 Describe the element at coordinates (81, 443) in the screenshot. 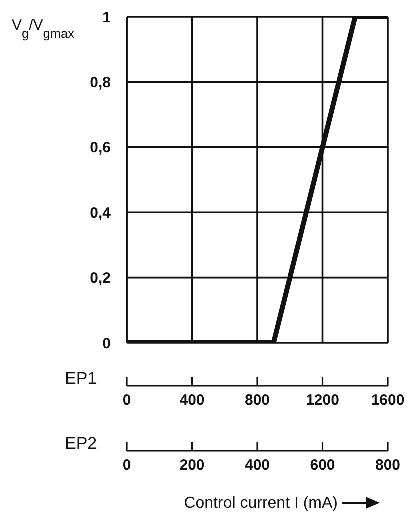

I see `text: EP2` at that location.